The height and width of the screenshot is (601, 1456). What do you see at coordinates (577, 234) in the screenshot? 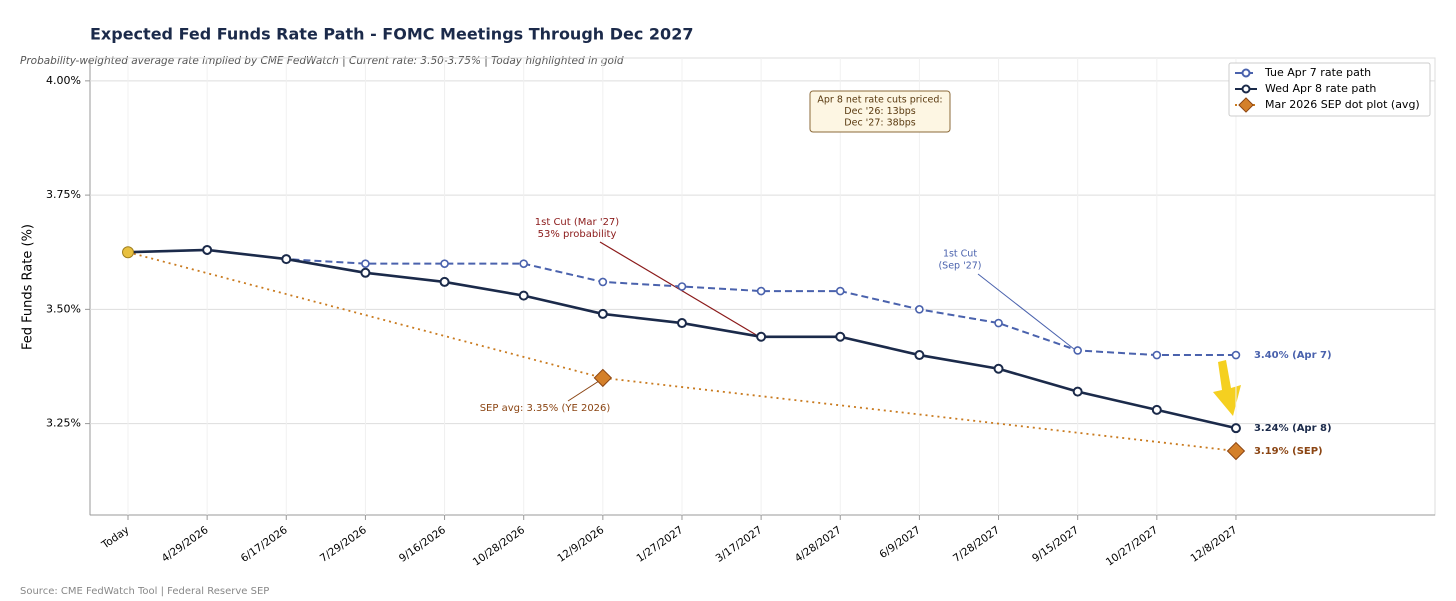
I see `annotation: 53% probability` at bounding box center [577, 234].